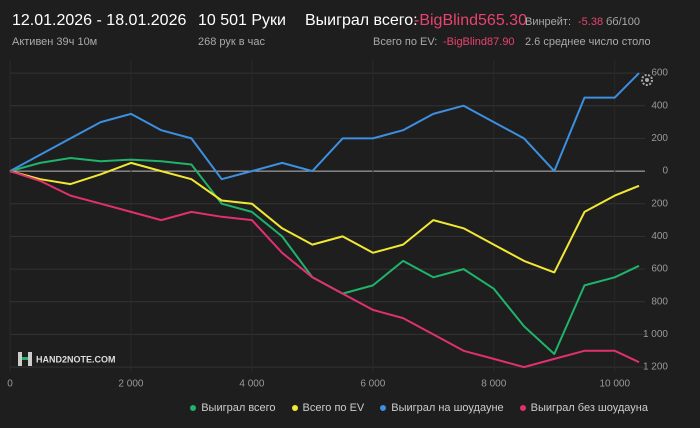 The height and width of the screenshot is (428, 700). I want to click on y-tick-label: 0, so click(665, 171).